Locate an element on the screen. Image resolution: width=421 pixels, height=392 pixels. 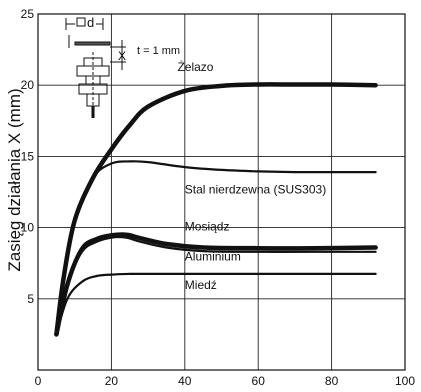
series-label-stal-nierdzewna-sus303: Stal nierdzewna (SUS303) is located at coordinates (255, 189).